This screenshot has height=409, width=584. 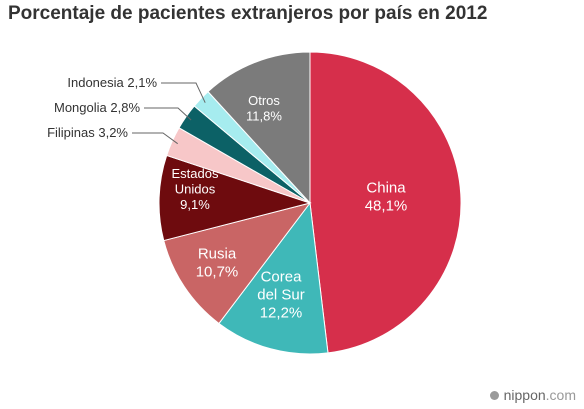 What do you see at coordinates (524, 395) in the screenshot?
I see `logo-brand: nippon` at bounding box center [524, 395].